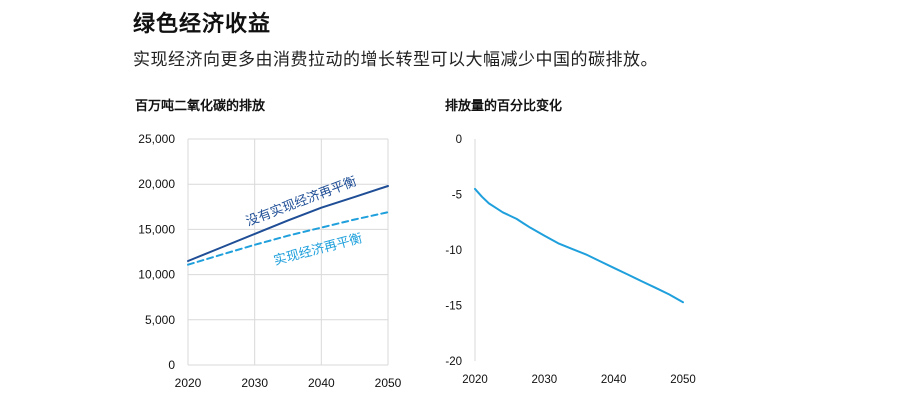 The image size is (900, 402). I want to click on right-y-tick-label: -20, so click(453, 362).